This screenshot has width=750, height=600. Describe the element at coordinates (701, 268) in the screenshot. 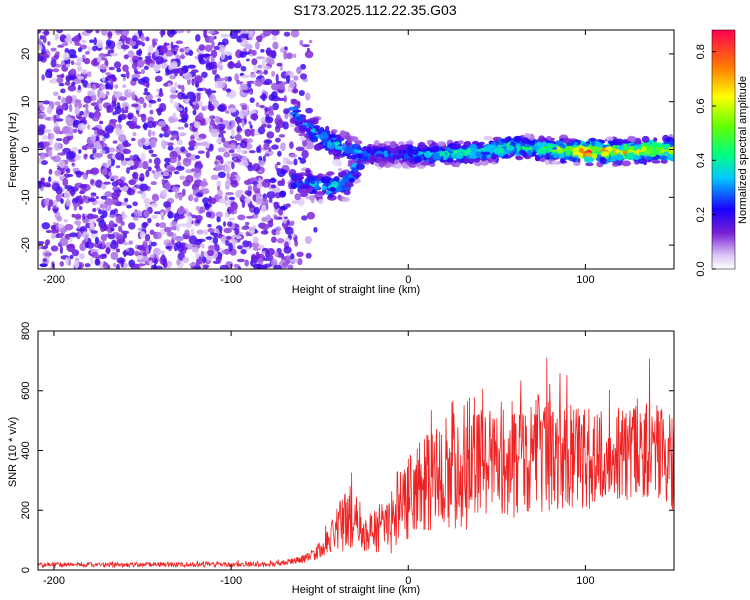

I see `colorbar-tick-label: 0.0` at that location.